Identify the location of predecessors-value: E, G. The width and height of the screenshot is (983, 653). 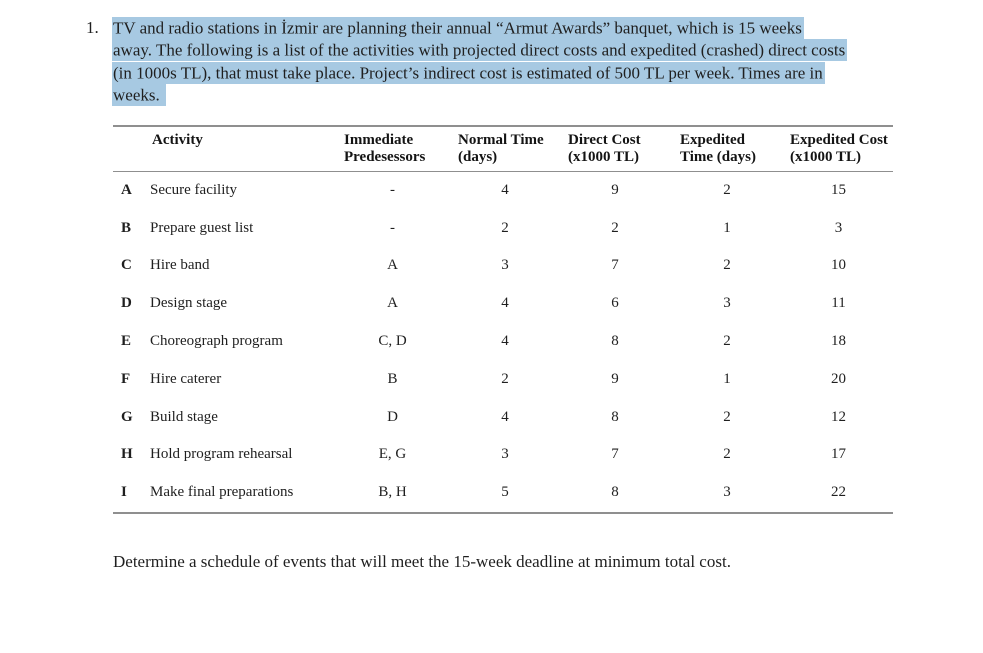
(392, 454).